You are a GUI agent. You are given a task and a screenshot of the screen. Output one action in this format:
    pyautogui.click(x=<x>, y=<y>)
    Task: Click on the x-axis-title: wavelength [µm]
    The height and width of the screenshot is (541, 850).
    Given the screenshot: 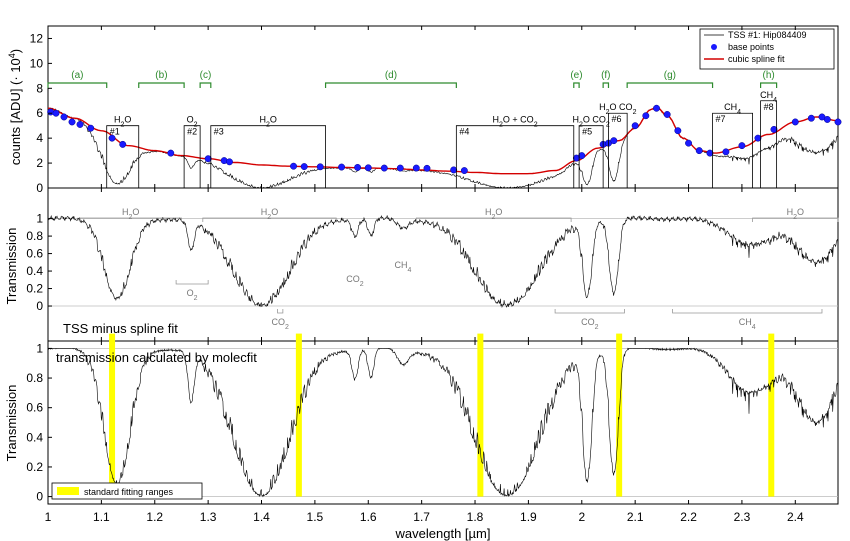 What is the action you would take?
    pyautogui.click(x=443, y=533)
    